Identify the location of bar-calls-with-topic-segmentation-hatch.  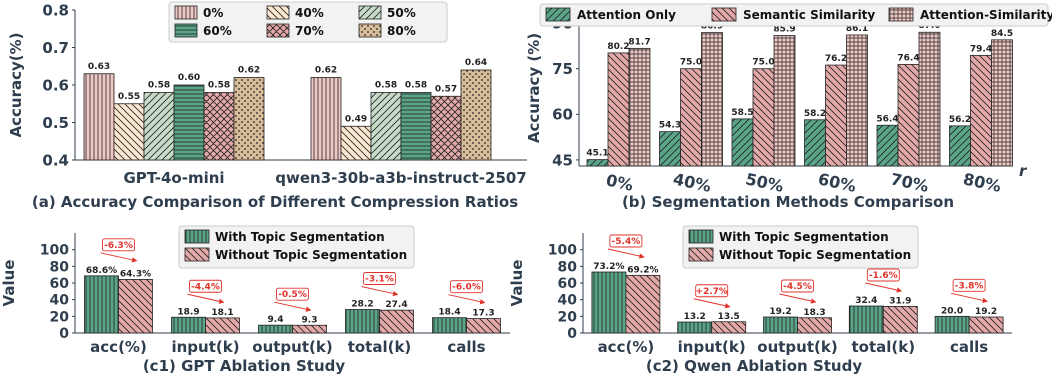
(449, 325).